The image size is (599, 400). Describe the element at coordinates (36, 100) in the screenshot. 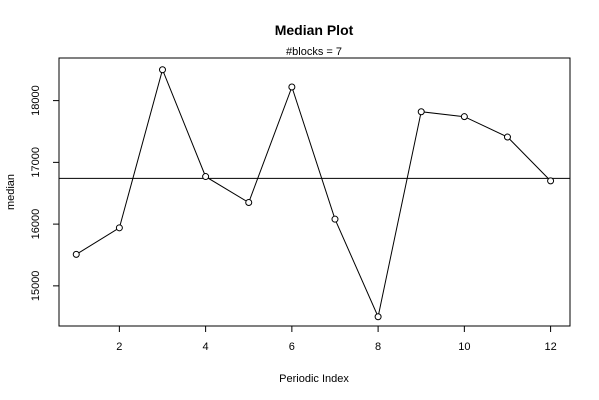

I see `y-tick-label: 18000` at that location.